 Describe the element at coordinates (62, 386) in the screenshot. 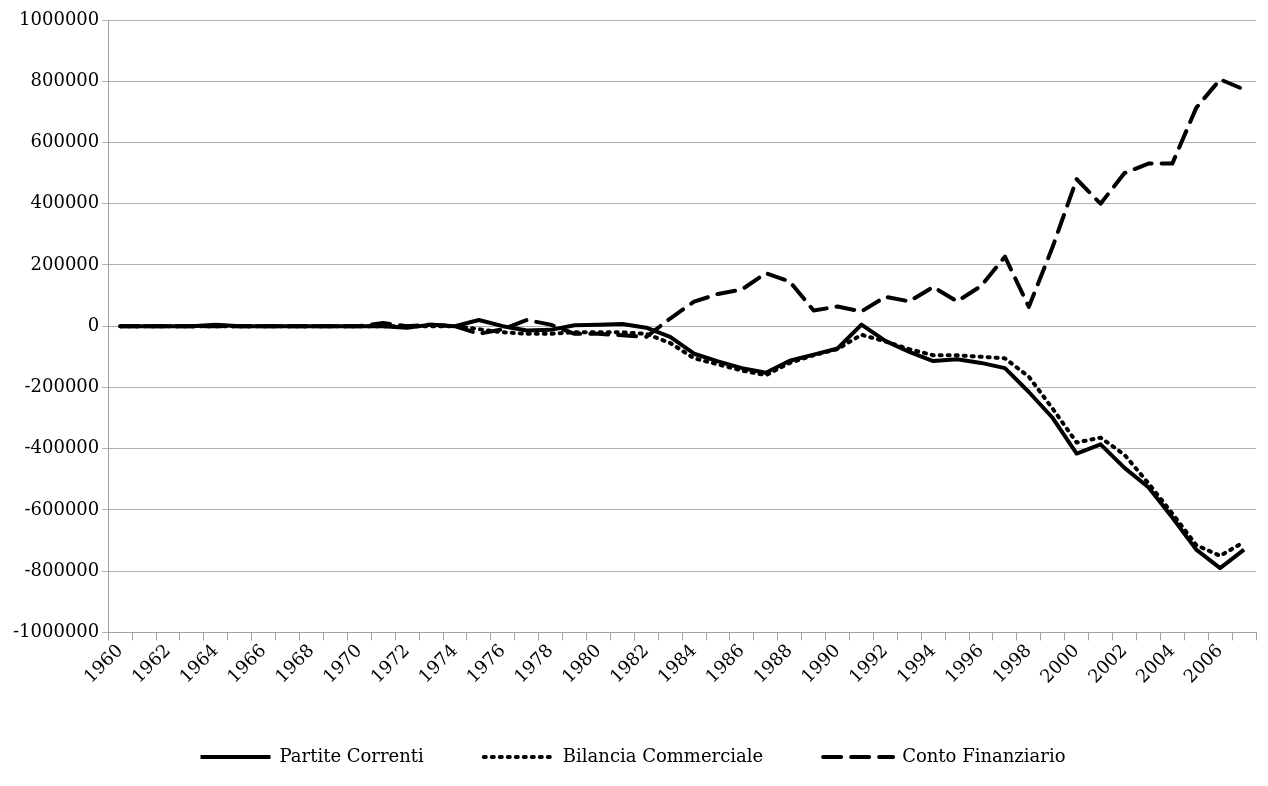

I see `y-tick-label: -200000` at that location.